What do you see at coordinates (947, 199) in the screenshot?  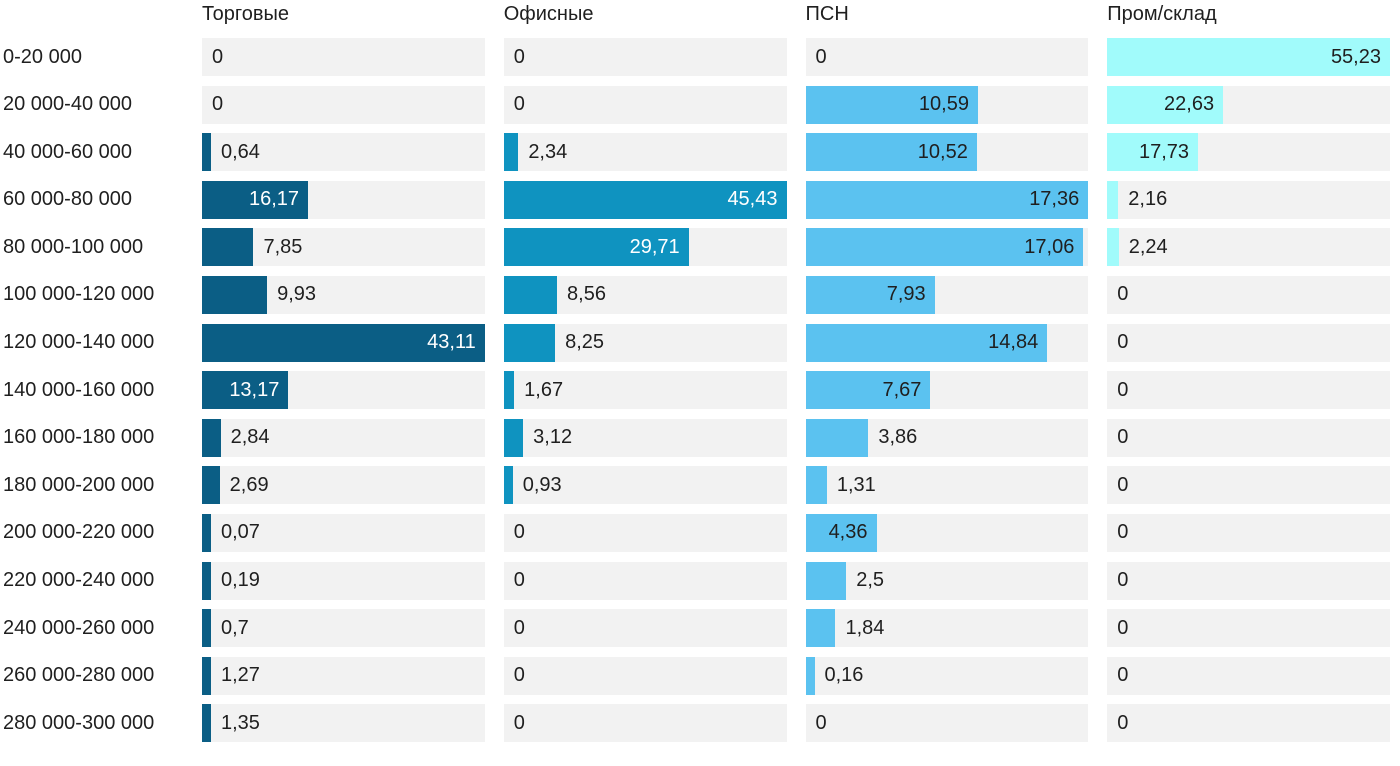 I see `bar: 17,36` at bounding box center [947, 199].